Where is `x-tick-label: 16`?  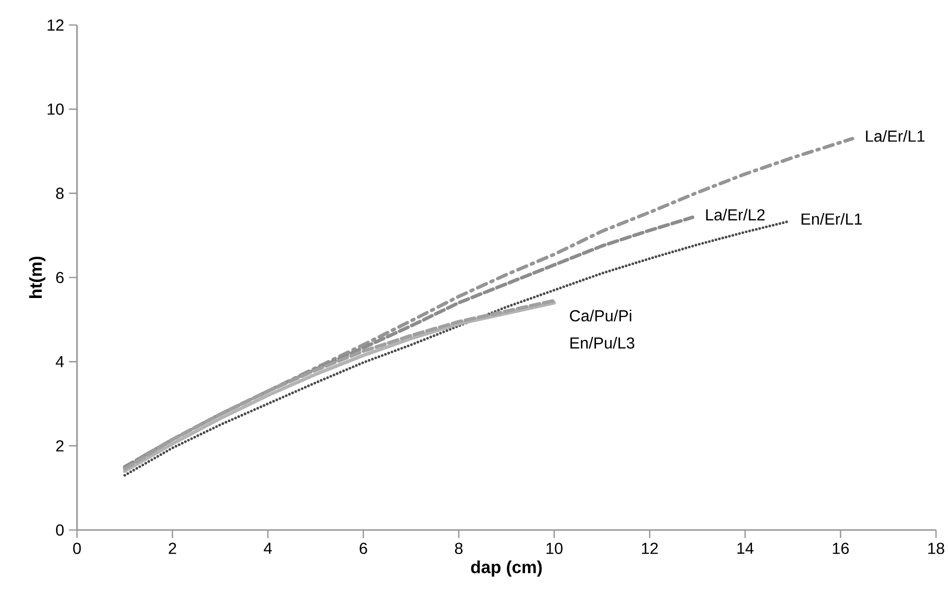
x-tick-label: 16 is located at coordinates (840, 548).